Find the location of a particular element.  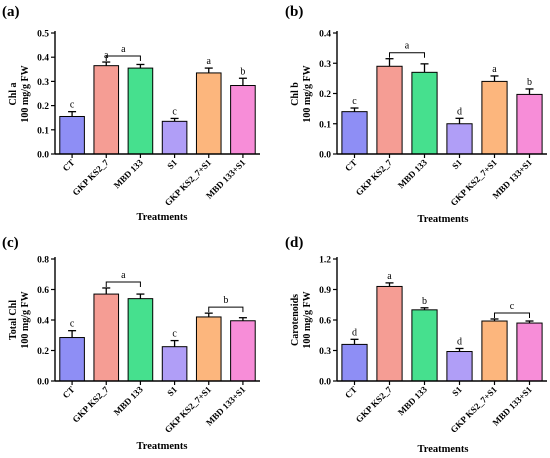

panel-label: (b) is located at coordinates (294, 12).